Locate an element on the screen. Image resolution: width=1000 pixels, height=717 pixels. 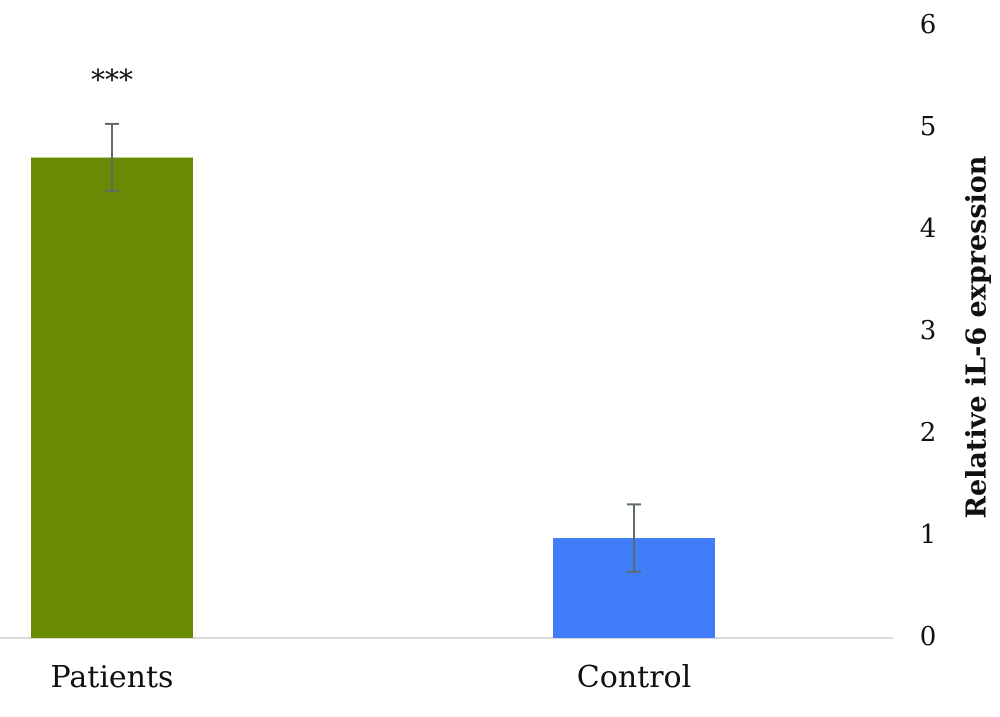
y-tick-label: 6 is located at coordinates (928, 25).